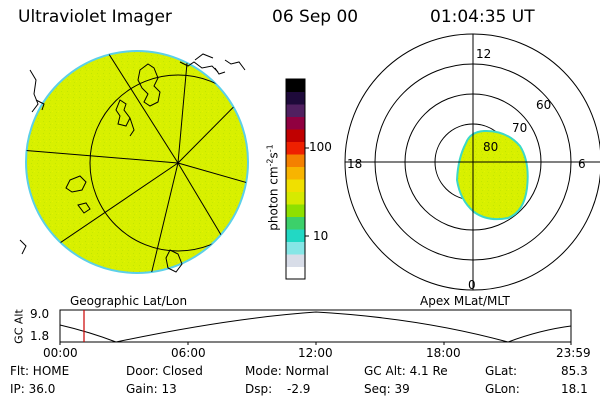  Describe the element at coordinates (95, 17) in the screenshot. I see `app-title: Ultraviolet Imager` at that location.